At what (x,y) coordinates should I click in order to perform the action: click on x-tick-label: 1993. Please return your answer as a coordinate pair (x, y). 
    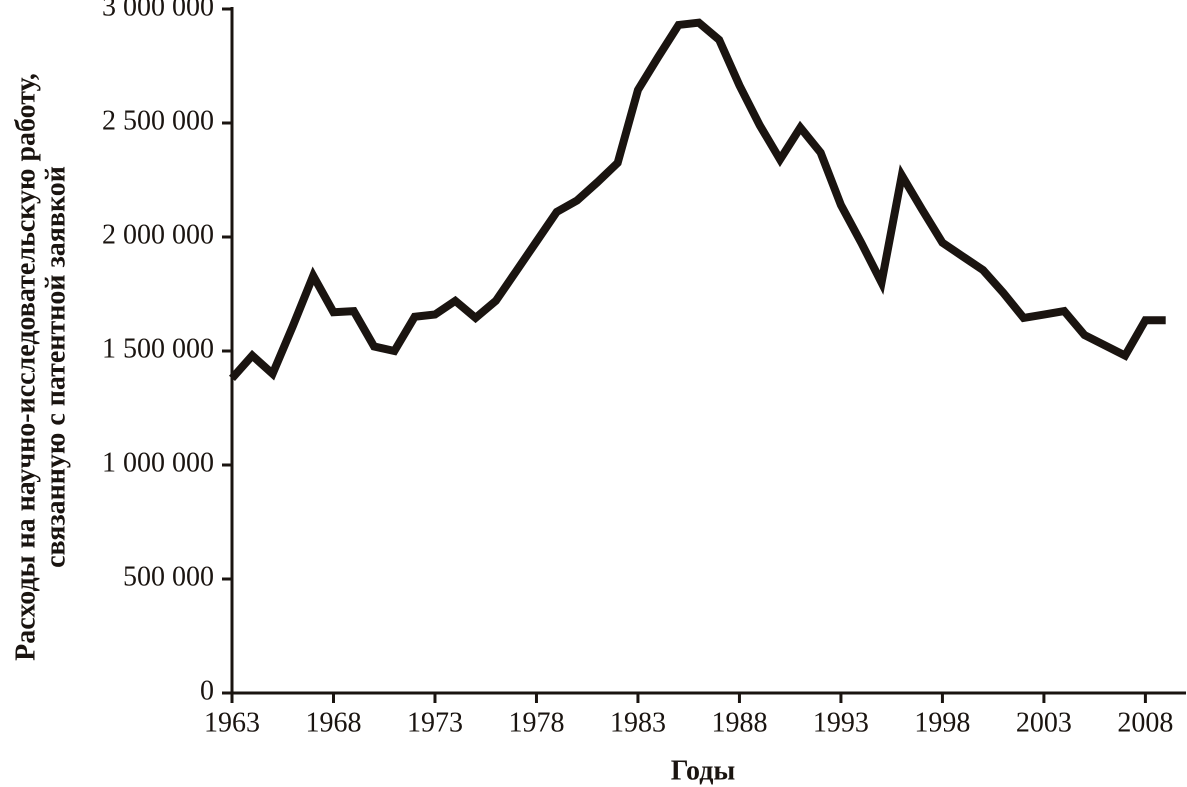
    Looking at the image, I should click on (841, 722).